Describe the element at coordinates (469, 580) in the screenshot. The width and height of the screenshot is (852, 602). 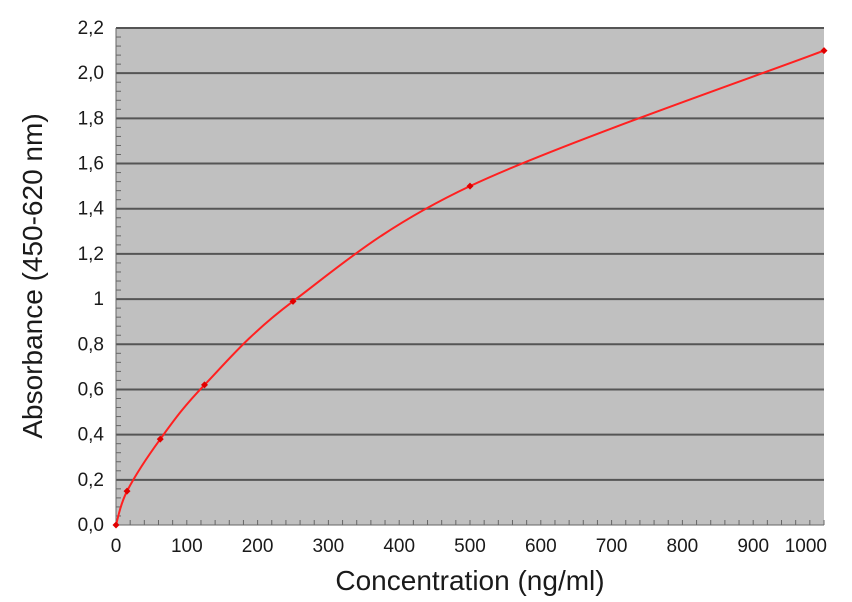
I see `x-axis-title: Concentration (ng/ml)` at that location.